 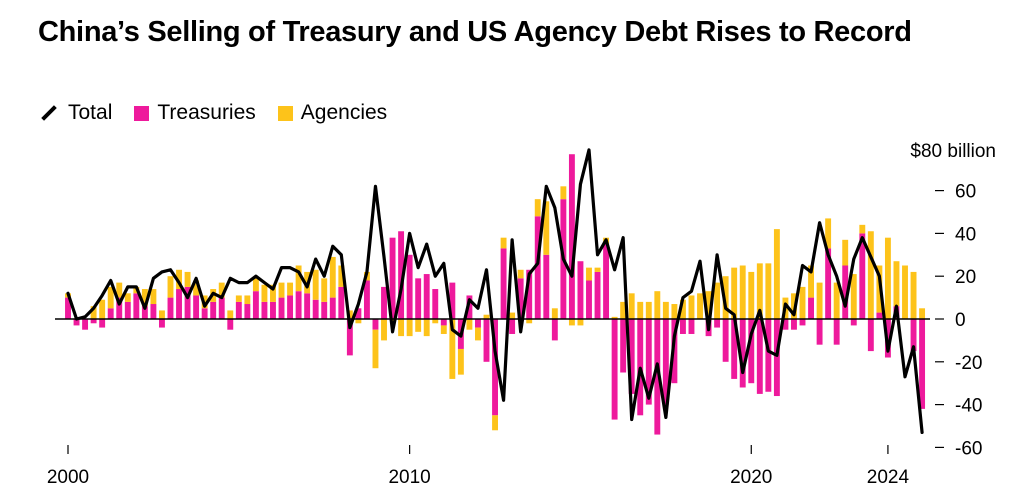 I want to click on legend: Total Treasuries Agencies, so click(x=223, y=113).